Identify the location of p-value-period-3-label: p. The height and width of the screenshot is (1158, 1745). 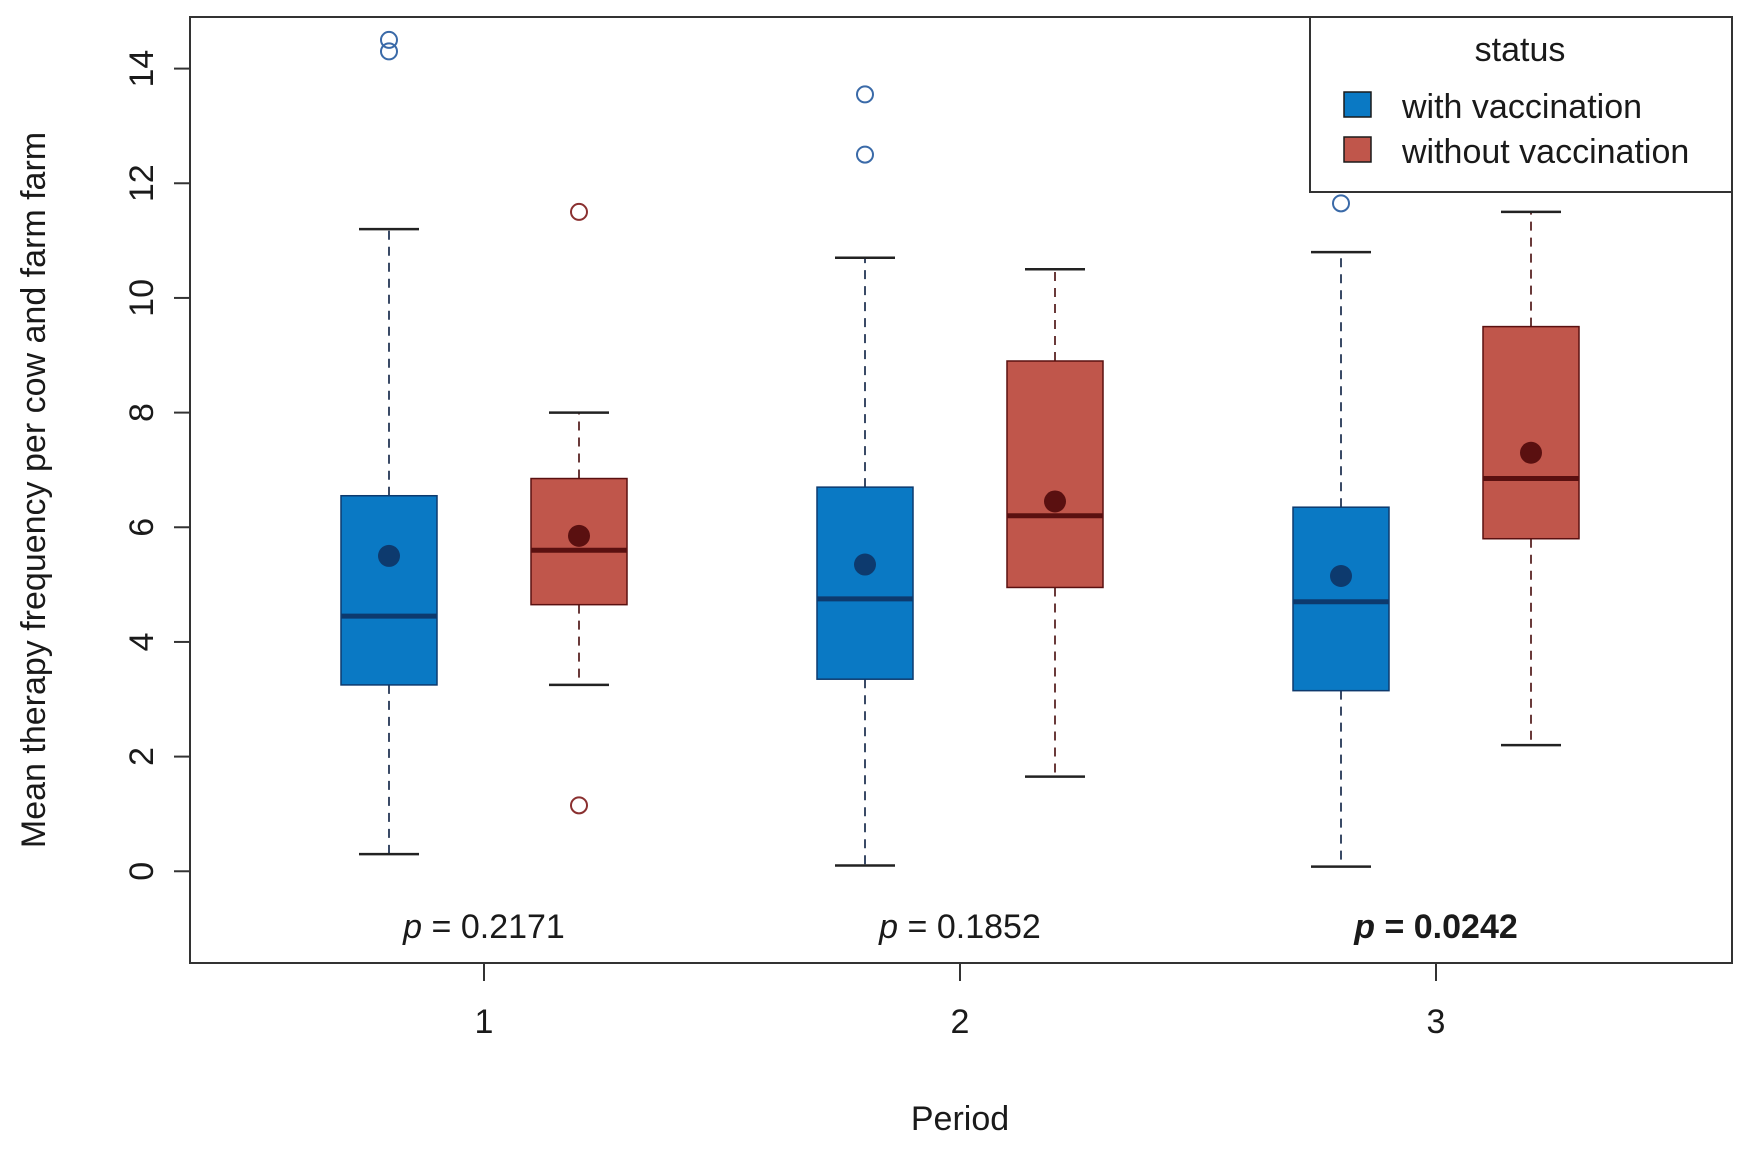
(1364, 927).